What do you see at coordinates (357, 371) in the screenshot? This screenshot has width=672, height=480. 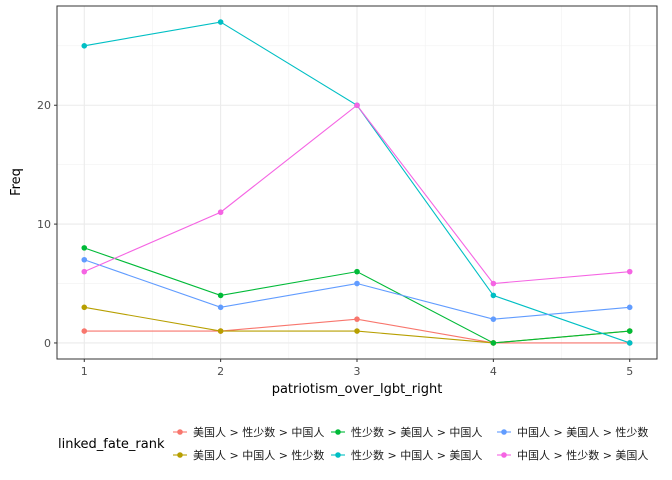 I see `x-tick-label: 3` at bounding box center [357, 371].